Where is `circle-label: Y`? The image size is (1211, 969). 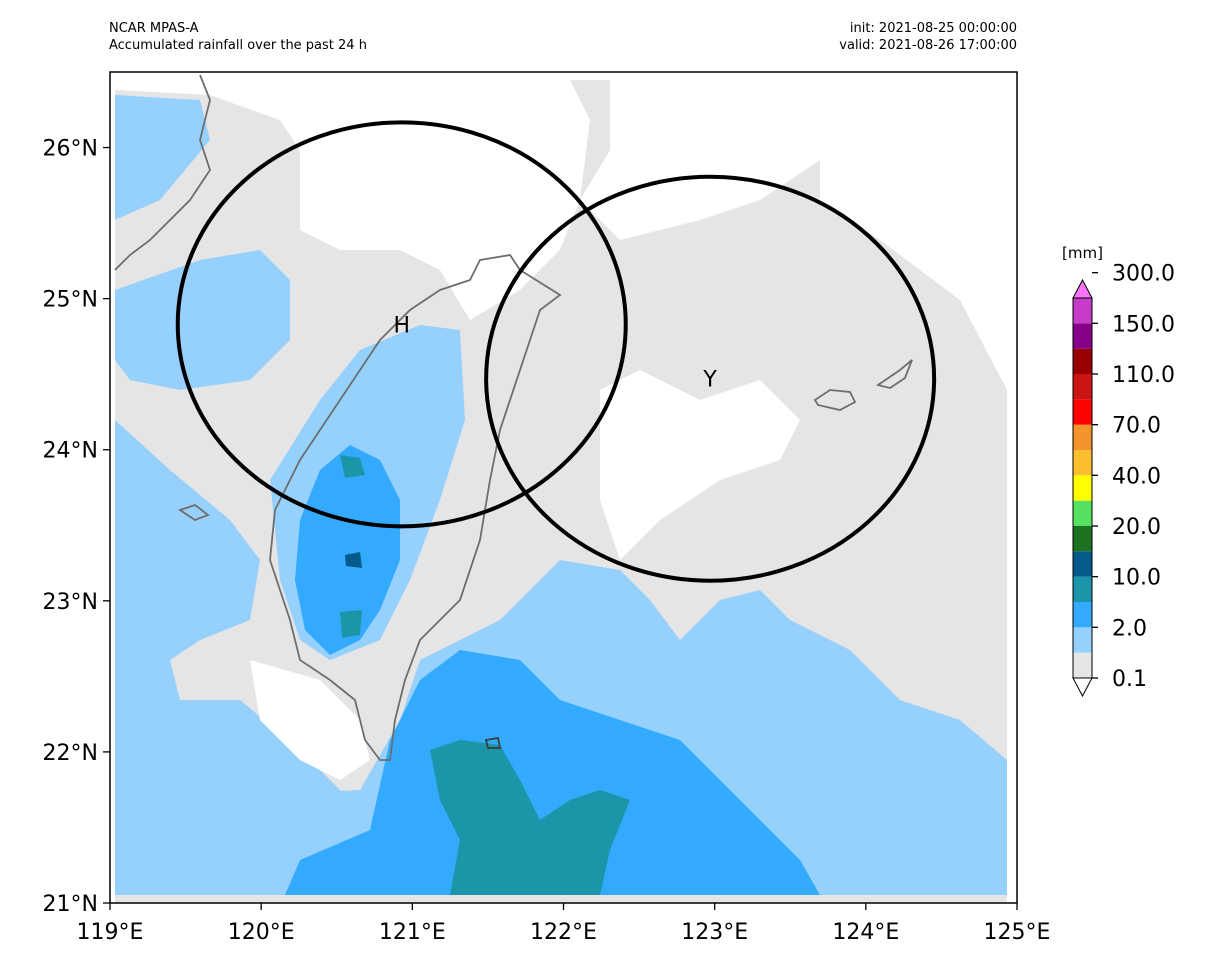
circle-label: Y is located at coordinates (709, 380).